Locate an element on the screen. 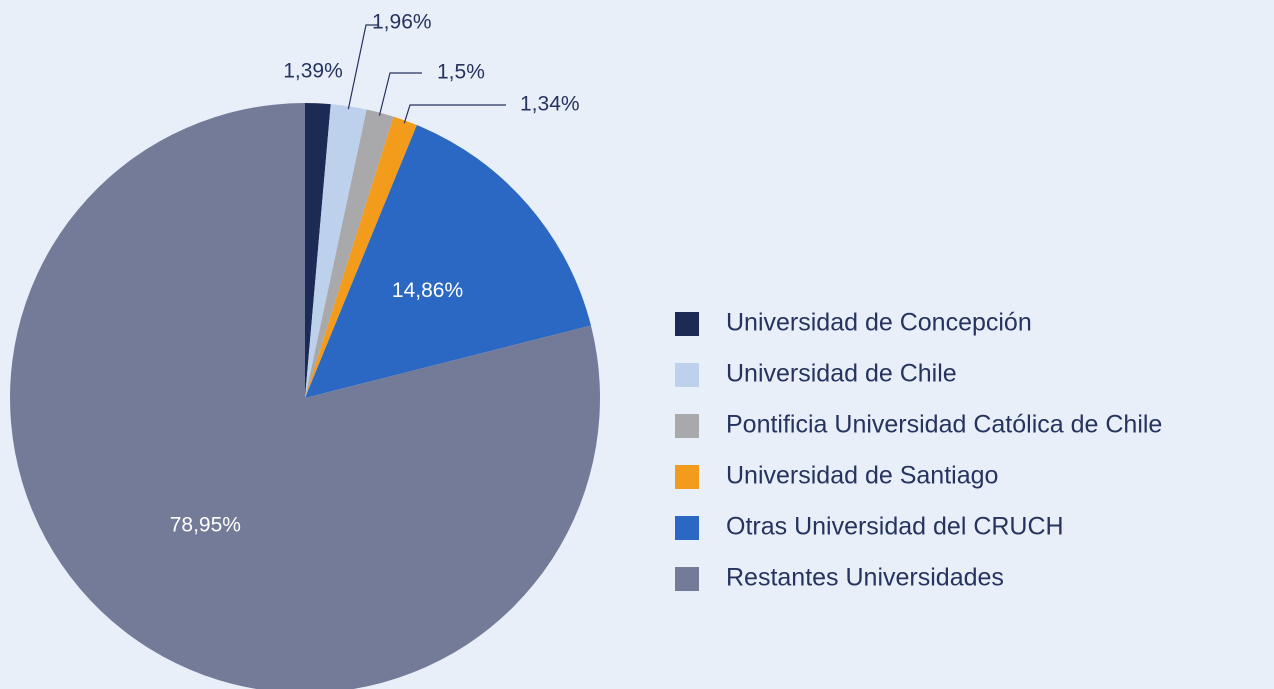  legend-label: Pontificia Universidad Católica de Chile is located at coordinates (944, 425).